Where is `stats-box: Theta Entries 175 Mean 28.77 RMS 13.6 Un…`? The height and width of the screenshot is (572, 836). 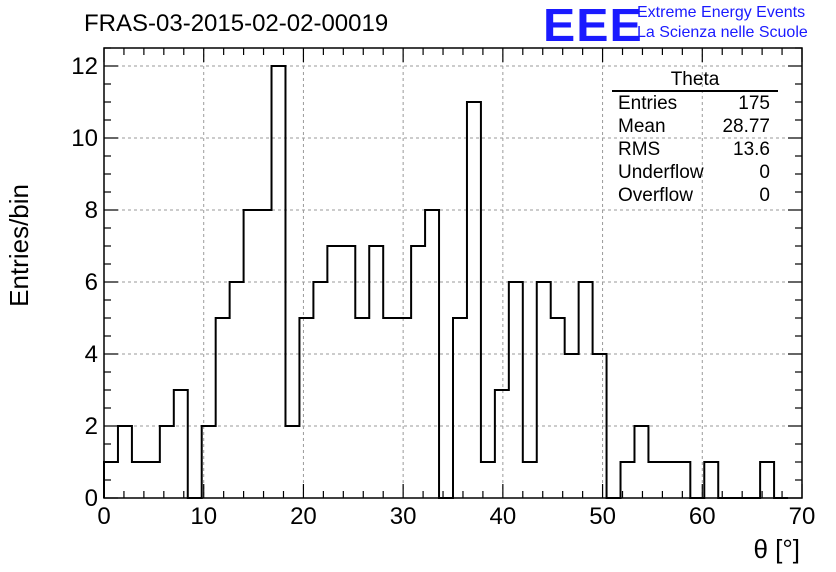 stats-box: Theta Entries 175 Mean 28.77 RMS 13.6 Un… is located at coordinates (695, 138).